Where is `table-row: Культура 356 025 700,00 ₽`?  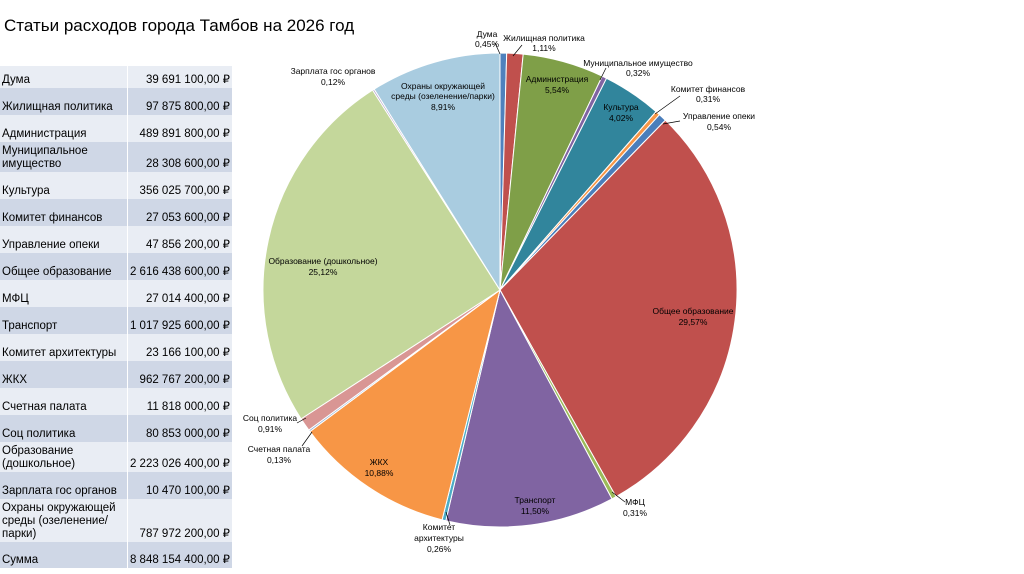 table-row: Культура 356 025 700,00 ₽ is located at coordinates (116, 185).